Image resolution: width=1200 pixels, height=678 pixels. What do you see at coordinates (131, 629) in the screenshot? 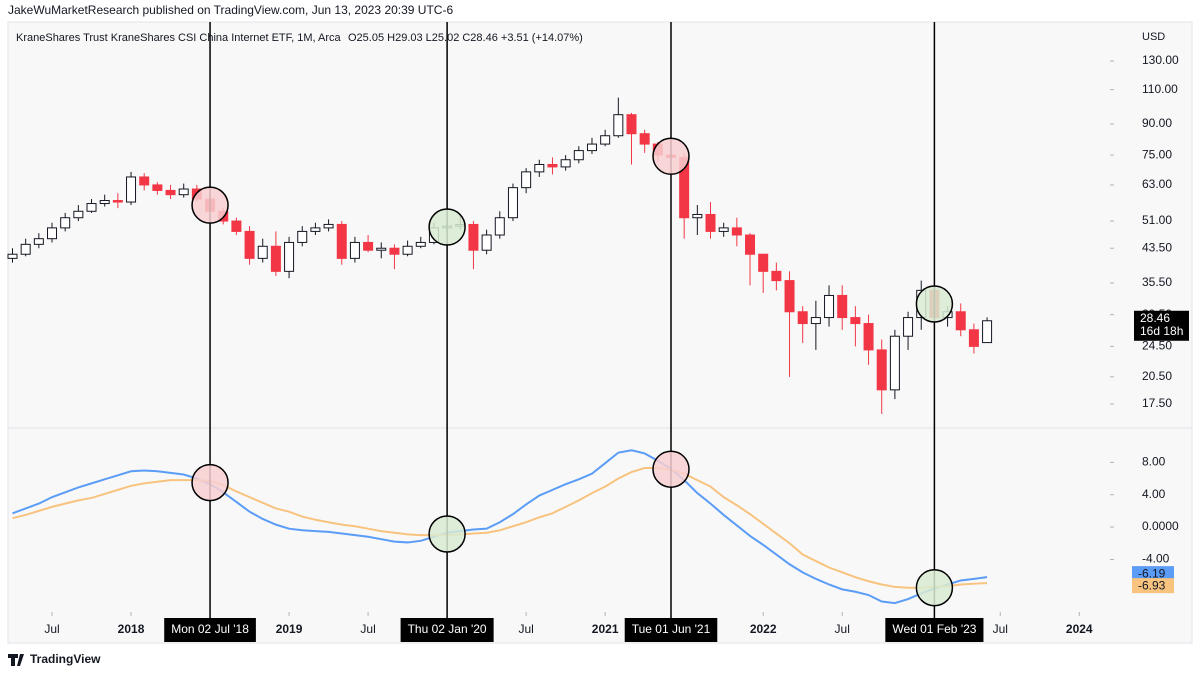
I see `x-tick-label: 2018` at bounding box center [131, 629].